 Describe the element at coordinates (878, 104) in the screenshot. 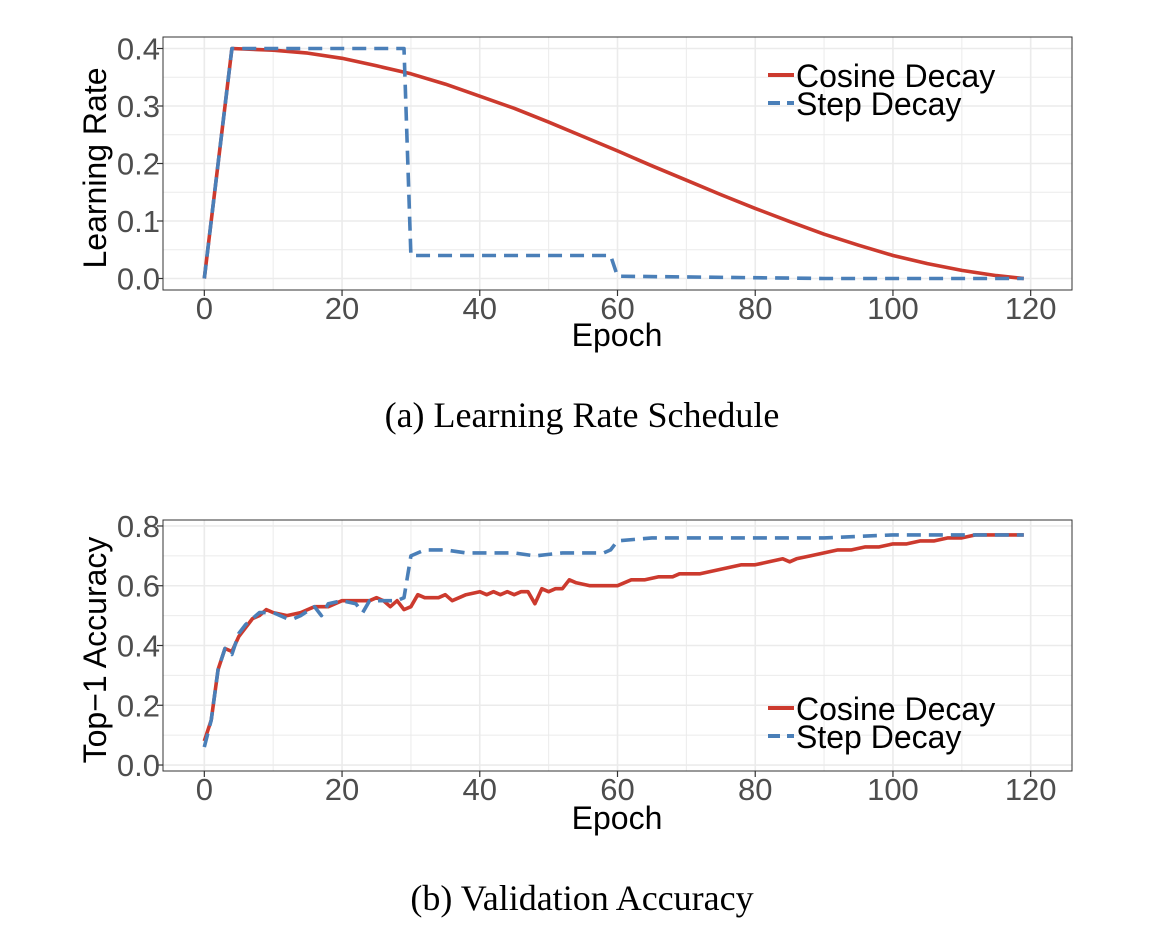

I see `lr-legend-step-label: Step Decay` at that location.